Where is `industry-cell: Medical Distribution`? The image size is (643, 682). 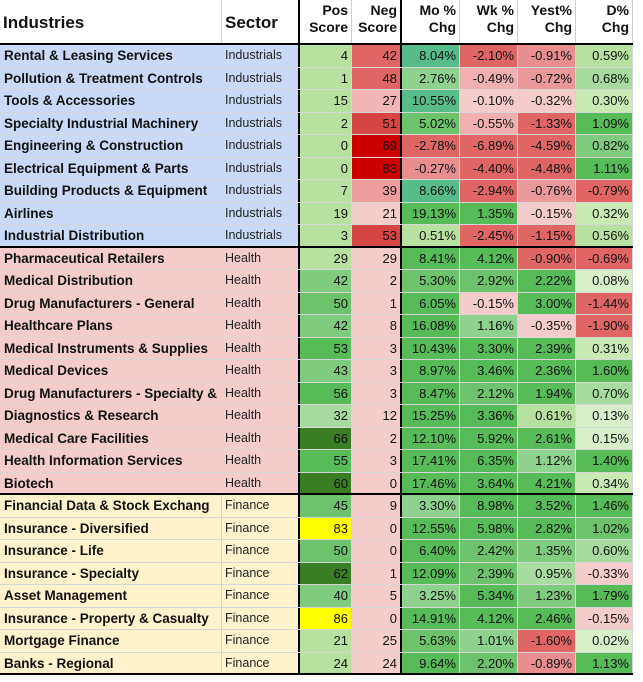
industry-cell: Medical Distribution is located at coordinates (111, 281).